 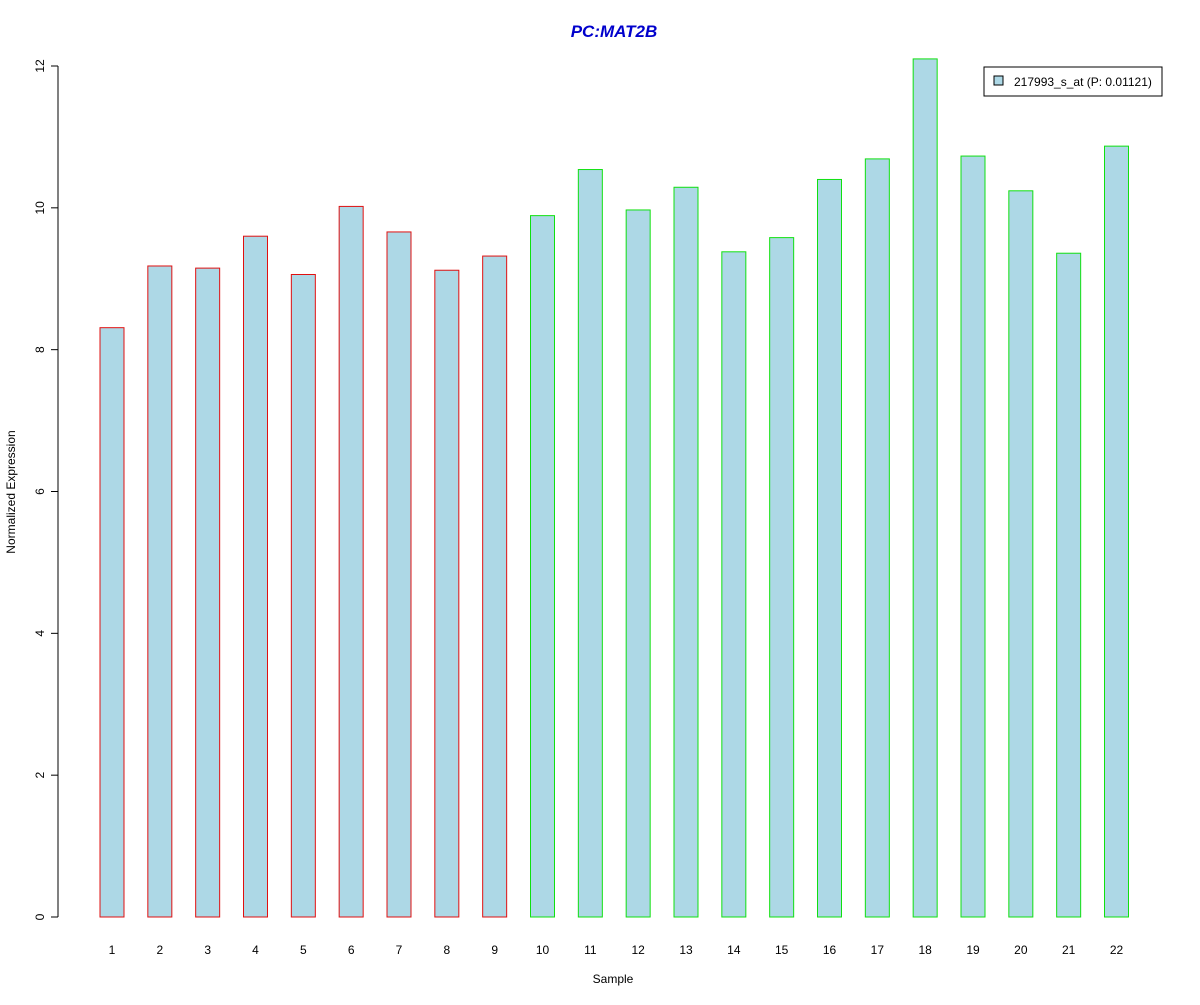 I want to click on x-tick-label: 10, so click(x=543, y=950).